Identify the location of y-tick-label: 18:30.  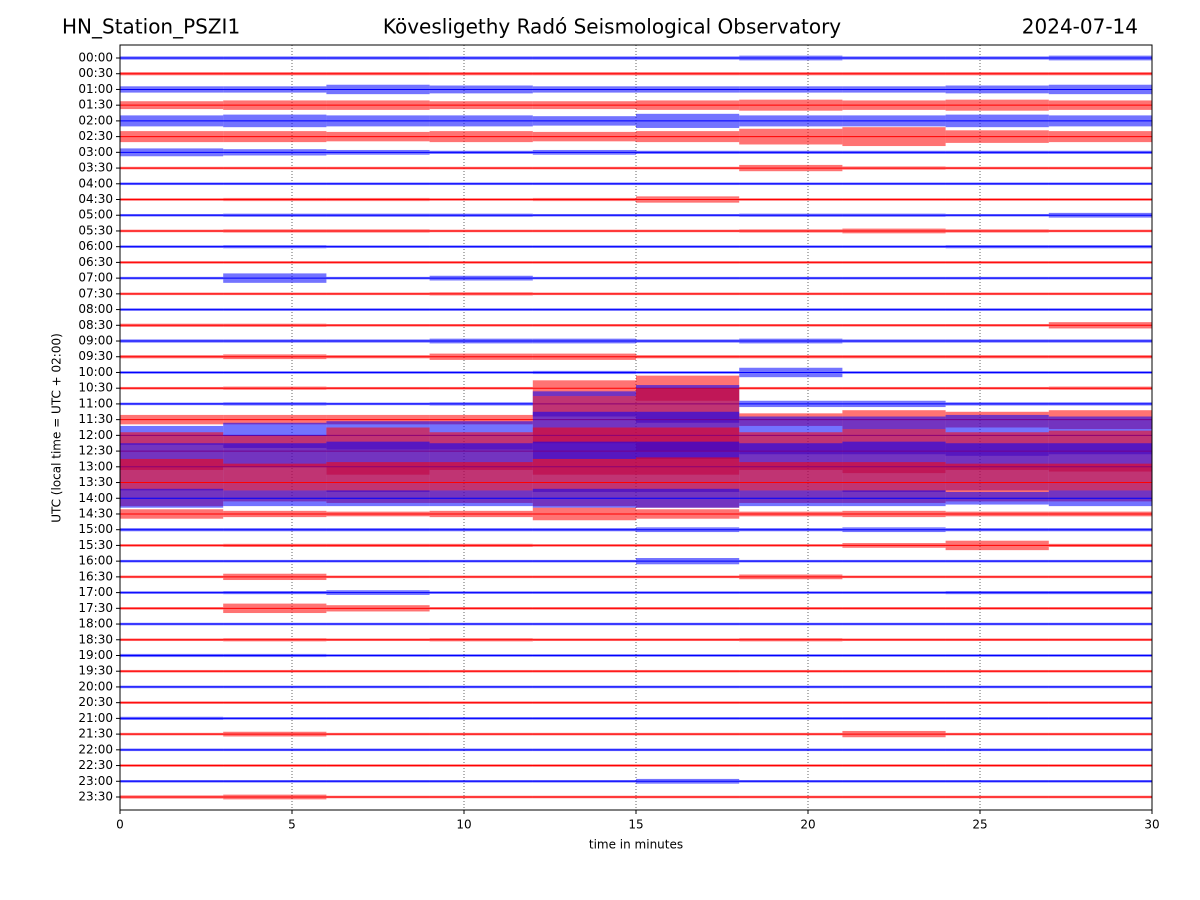
(95, 639).